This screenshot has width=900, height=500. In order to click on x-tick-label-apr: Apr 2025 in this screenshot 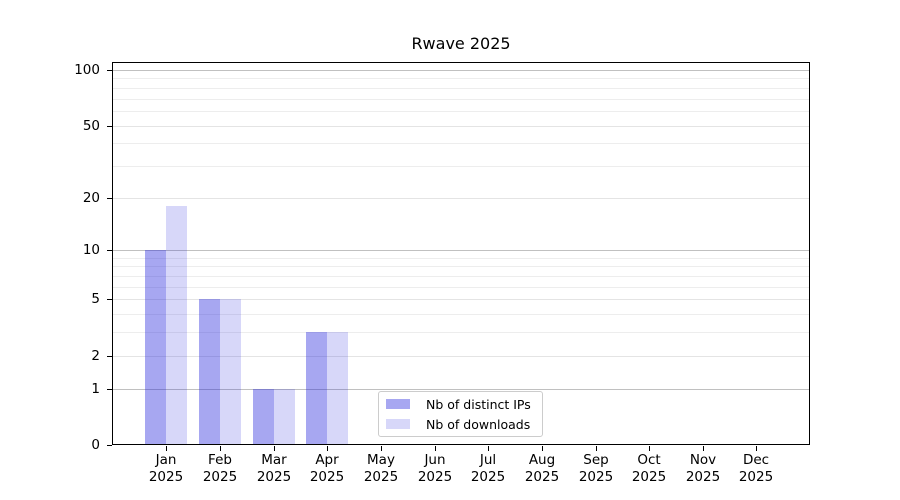, I will do `click(327, 468)`.